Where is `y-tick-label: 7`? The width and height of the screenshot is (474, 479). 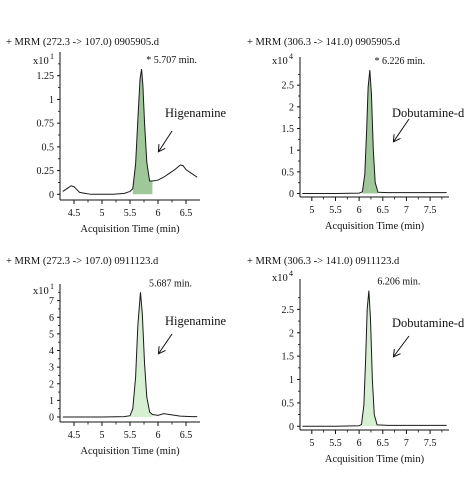
y-tick-label: 7 is located at coordinates (51, 301).